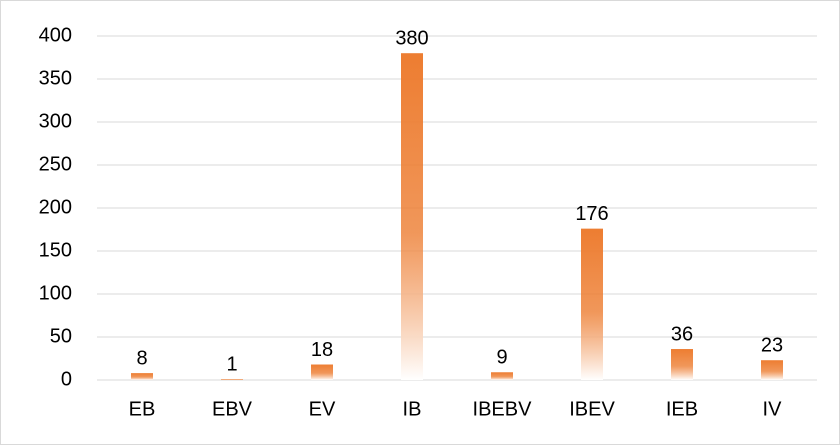 The width and height of the screenshot is (840, 445). Describe the element at coordinates (142, 409) in the screenshot. I see `x-tick-label: EB` at that location.